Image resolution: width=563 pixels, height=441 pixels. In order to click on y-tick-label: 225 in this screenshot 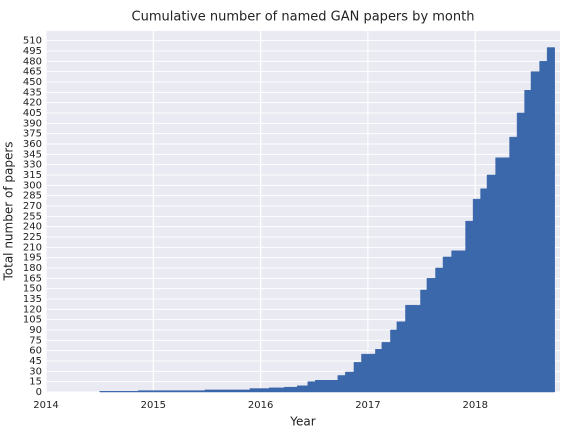, I will do `click(32, 237)`.